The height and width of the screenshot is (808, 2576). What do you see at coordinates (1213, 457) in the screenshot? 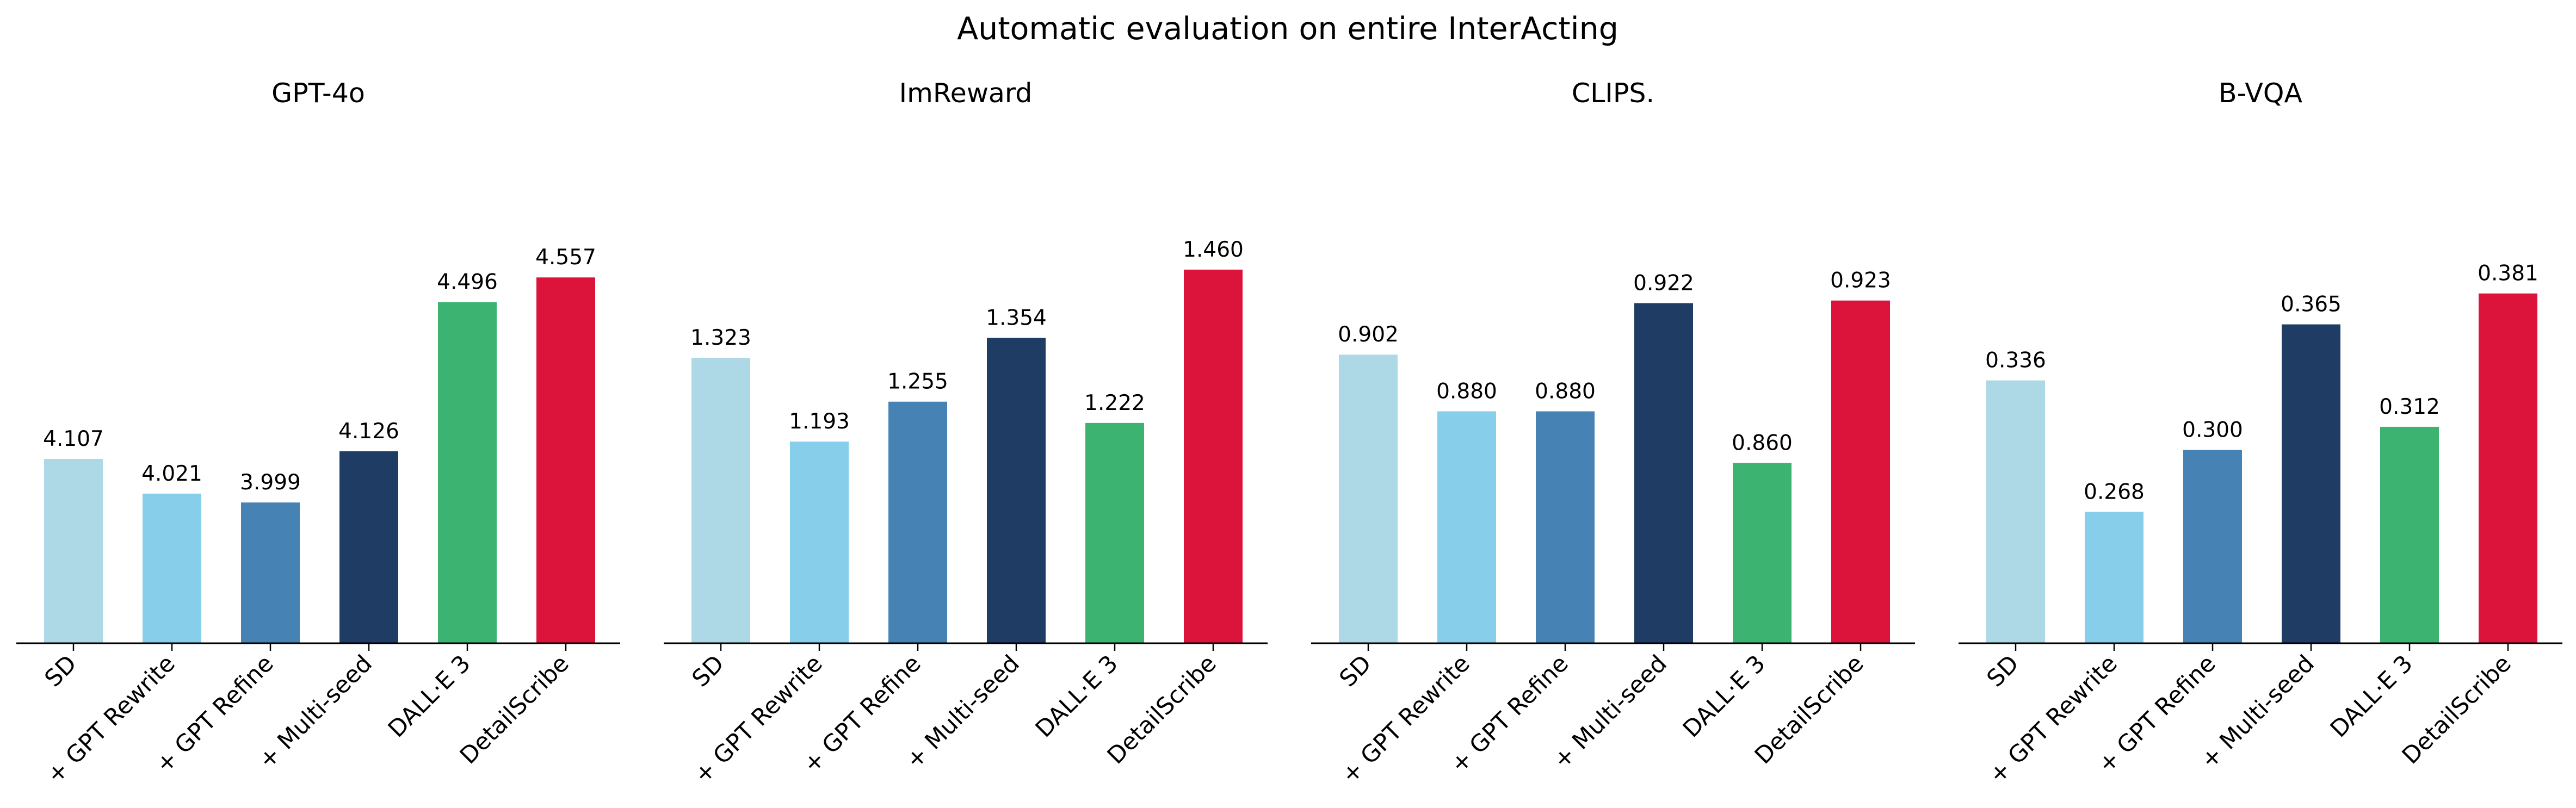
I see `bar-imreward-detailscribe` at bounding box center [1213, 457].